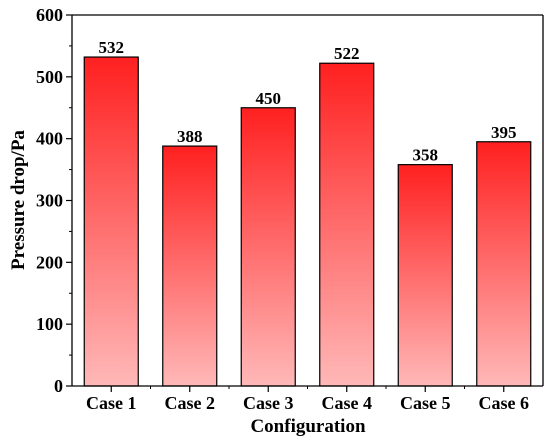 The width and height of the screenshot is (550, 440). Describe the element at coordinates (504, 132) in the screenshot. I see `data-label-6: 395` at that location.